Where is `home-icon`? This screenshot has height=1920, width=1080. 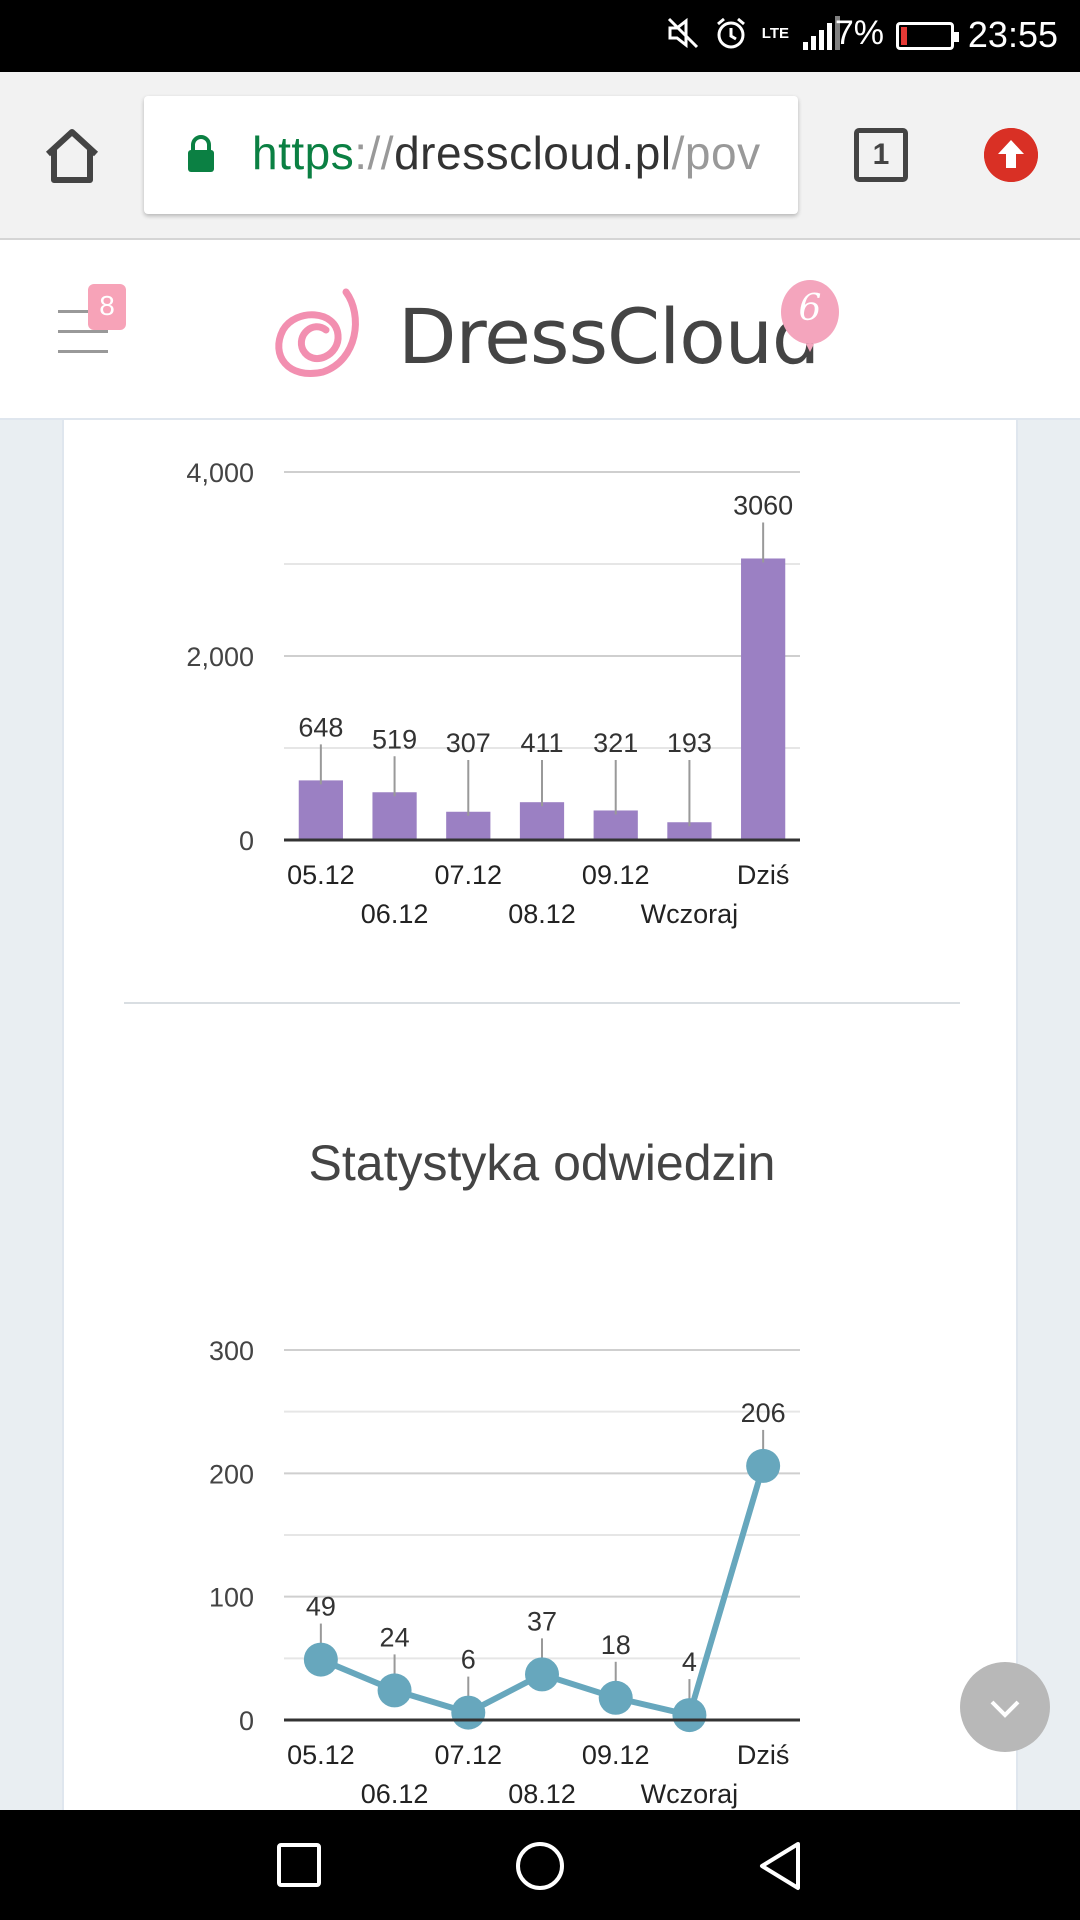 home-icon is located at coordinates (72, 156).